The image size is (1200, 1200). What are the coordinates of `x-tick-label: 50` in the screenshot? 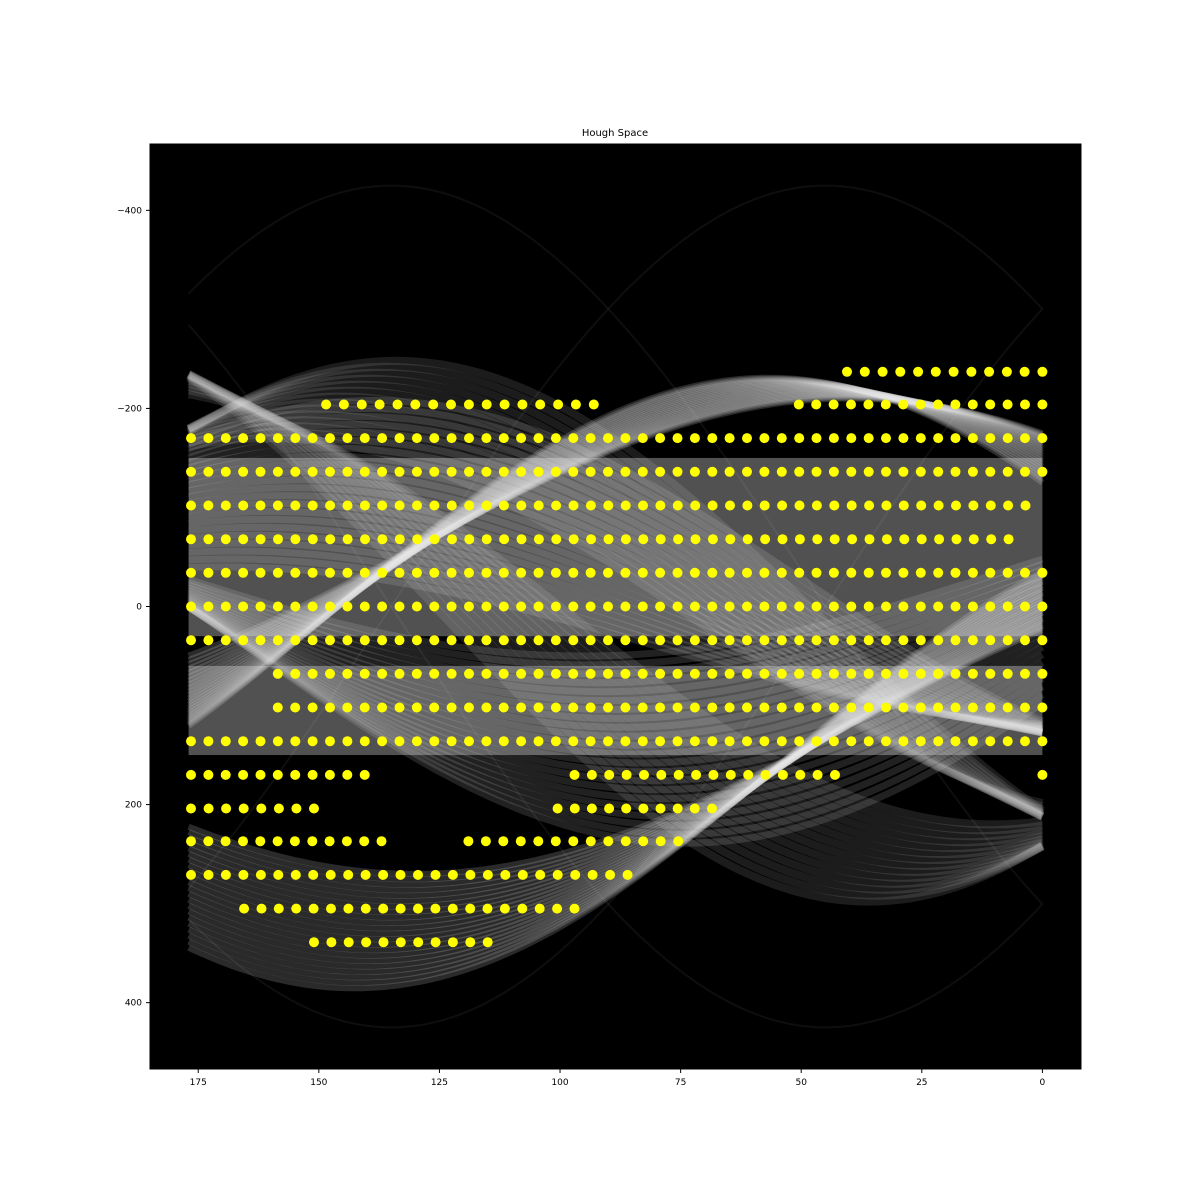 It's located at (801, 1083).